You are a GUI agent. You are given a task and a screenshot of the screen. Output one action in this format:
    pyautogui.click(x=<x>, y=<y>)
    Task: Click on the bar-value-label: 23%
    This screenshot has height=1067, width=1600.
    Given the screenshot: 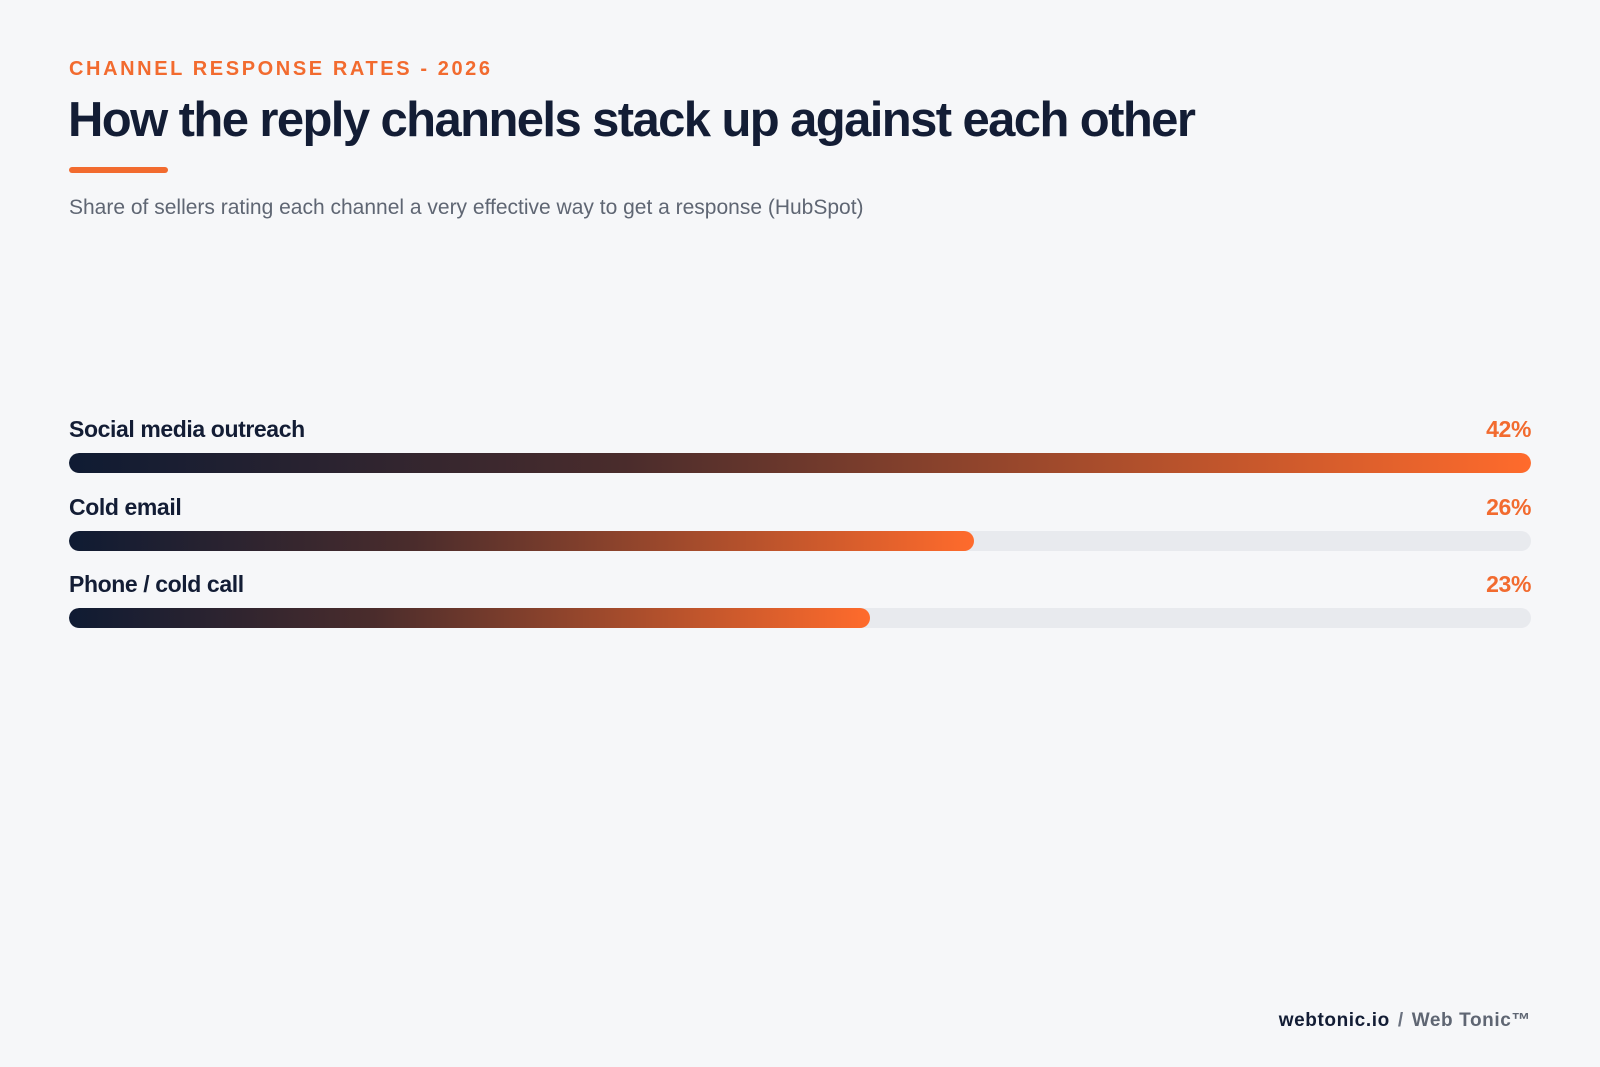 What is the action you would take?
    pyautogui.click(x=1508, y=584)
    